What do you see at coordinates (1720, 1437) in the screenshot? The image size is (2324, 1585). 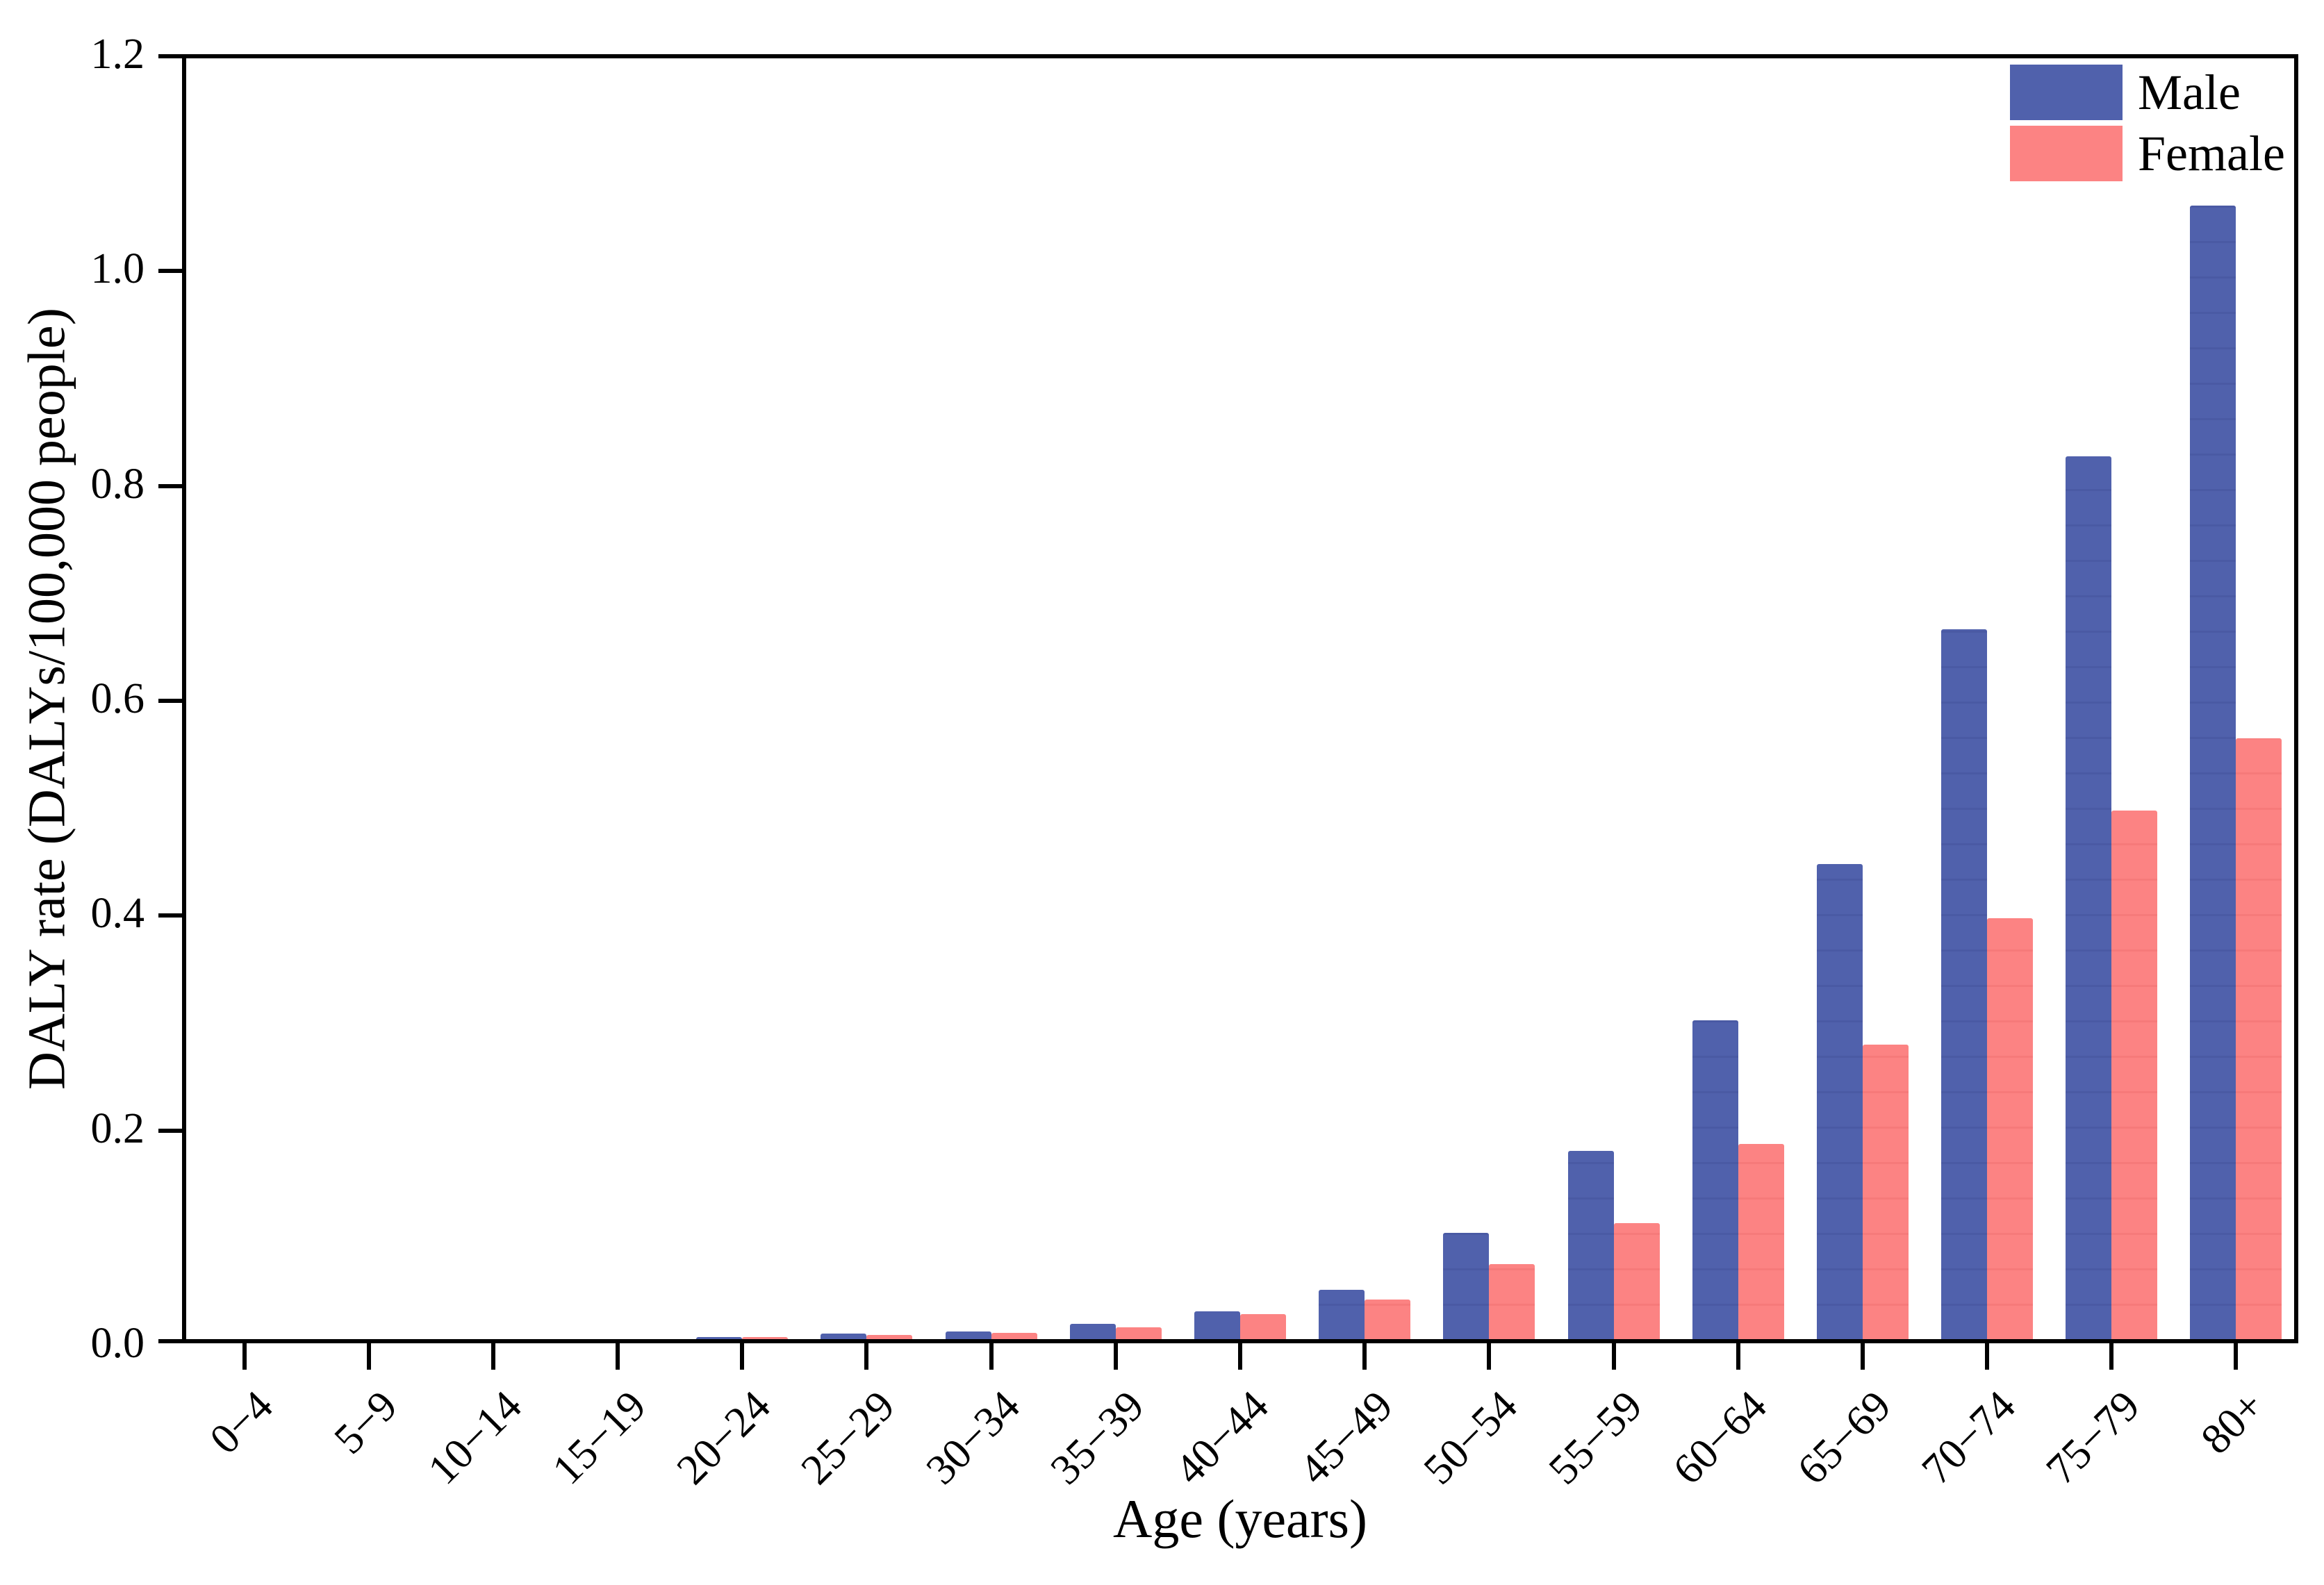 I see `x-tick-label: 60−64` at bounding box center [1720, 1437].